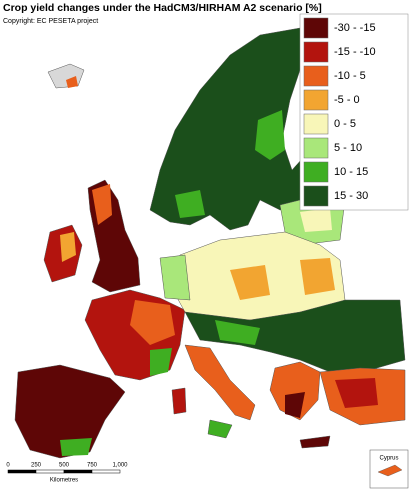  What do you see at coordinates (351, 196) in the screenshot?
I see `legend-label: 15 - 30` at bounding box center [351, 196].